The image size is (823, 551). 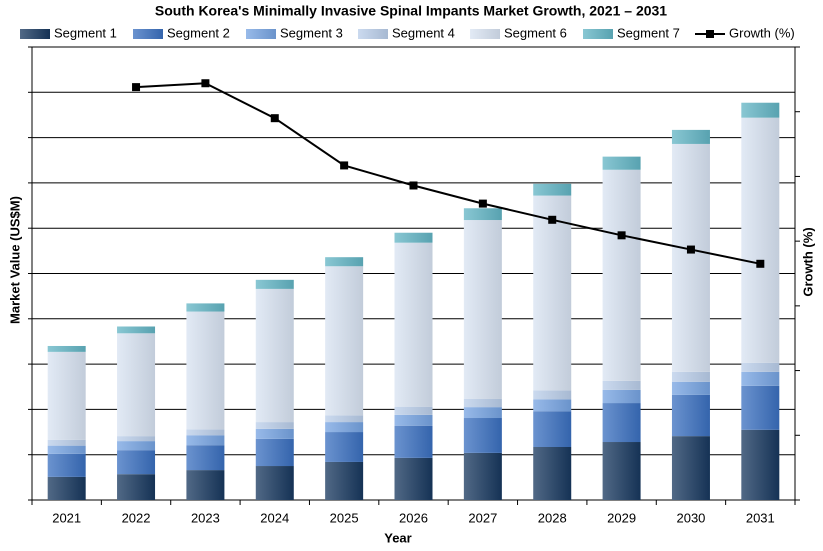 I want to click on y2-axis-title: Growth (%), so click(x=807, y=261).